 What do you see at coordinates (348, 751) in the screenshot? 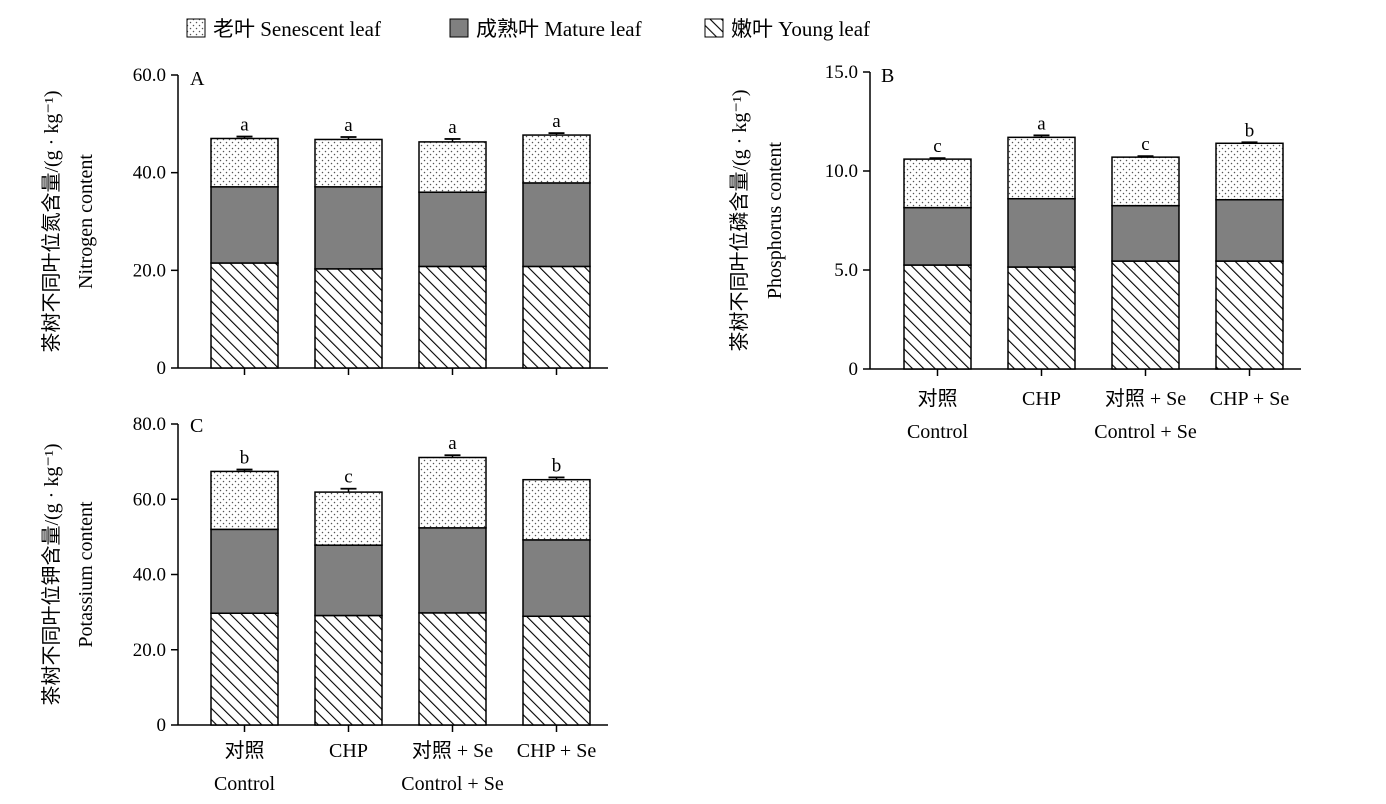
I see `panel-c-category-label: CHP` at bounding box center [348, 751].